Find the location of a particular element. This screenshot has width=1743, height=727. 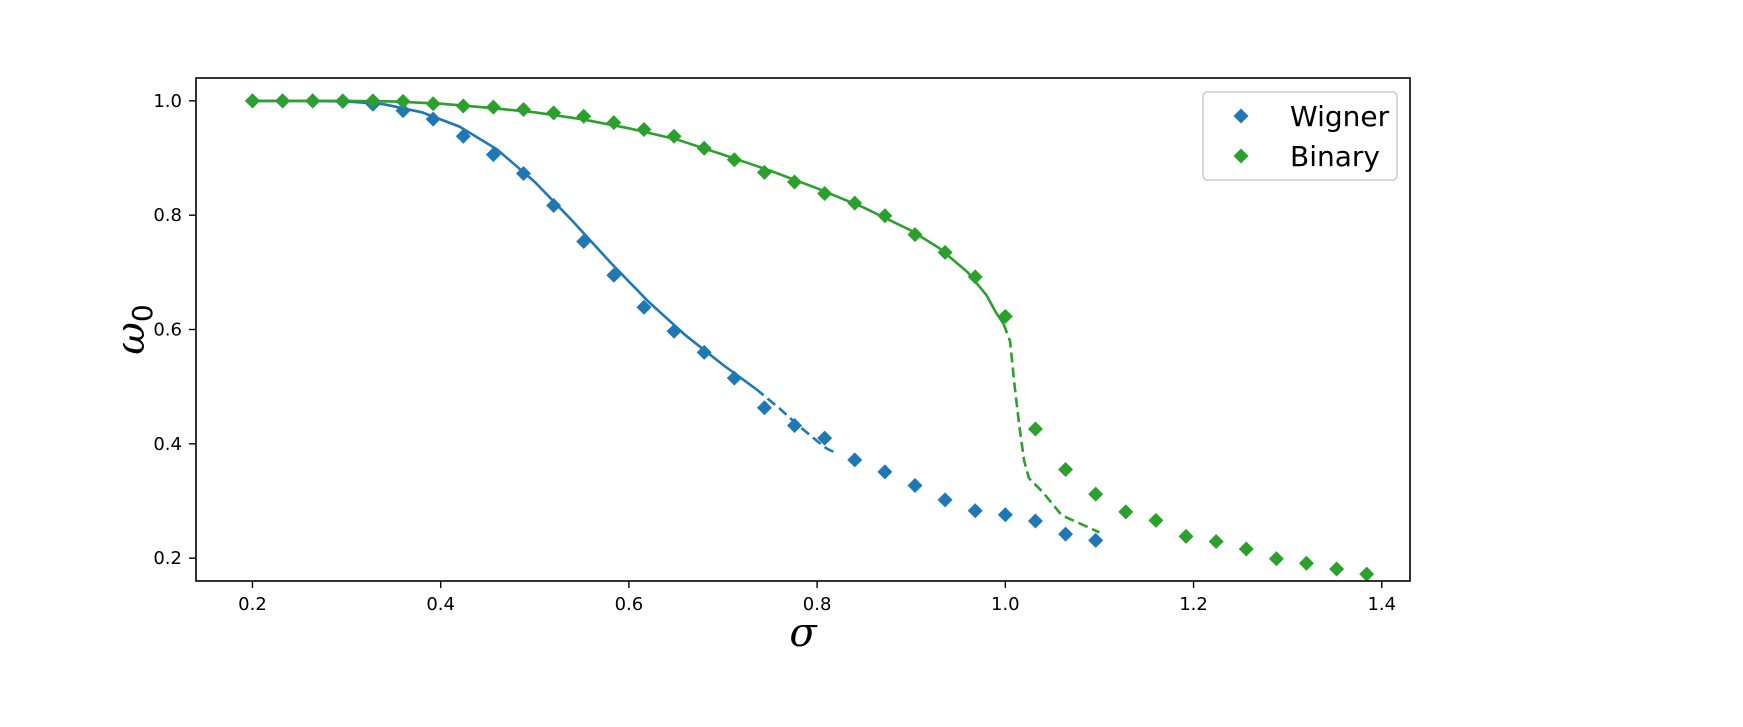

y-tick-label: 0.2 is located at coordinates (167, 558).